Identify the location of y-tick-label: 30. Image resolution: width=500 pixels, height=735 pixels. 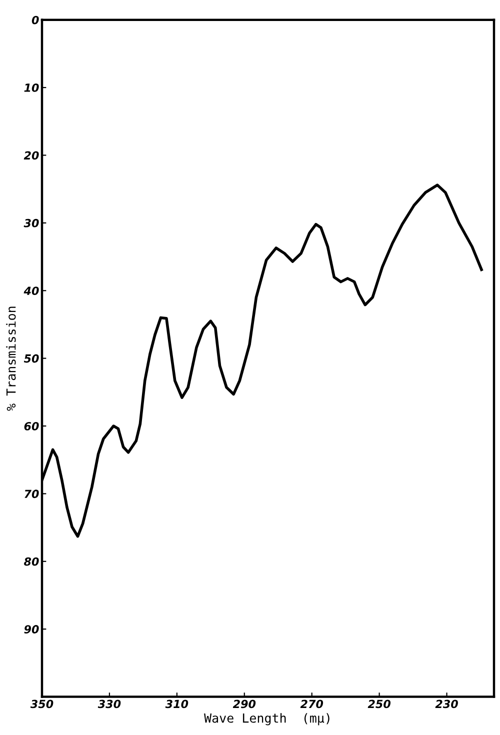
(31, 223).